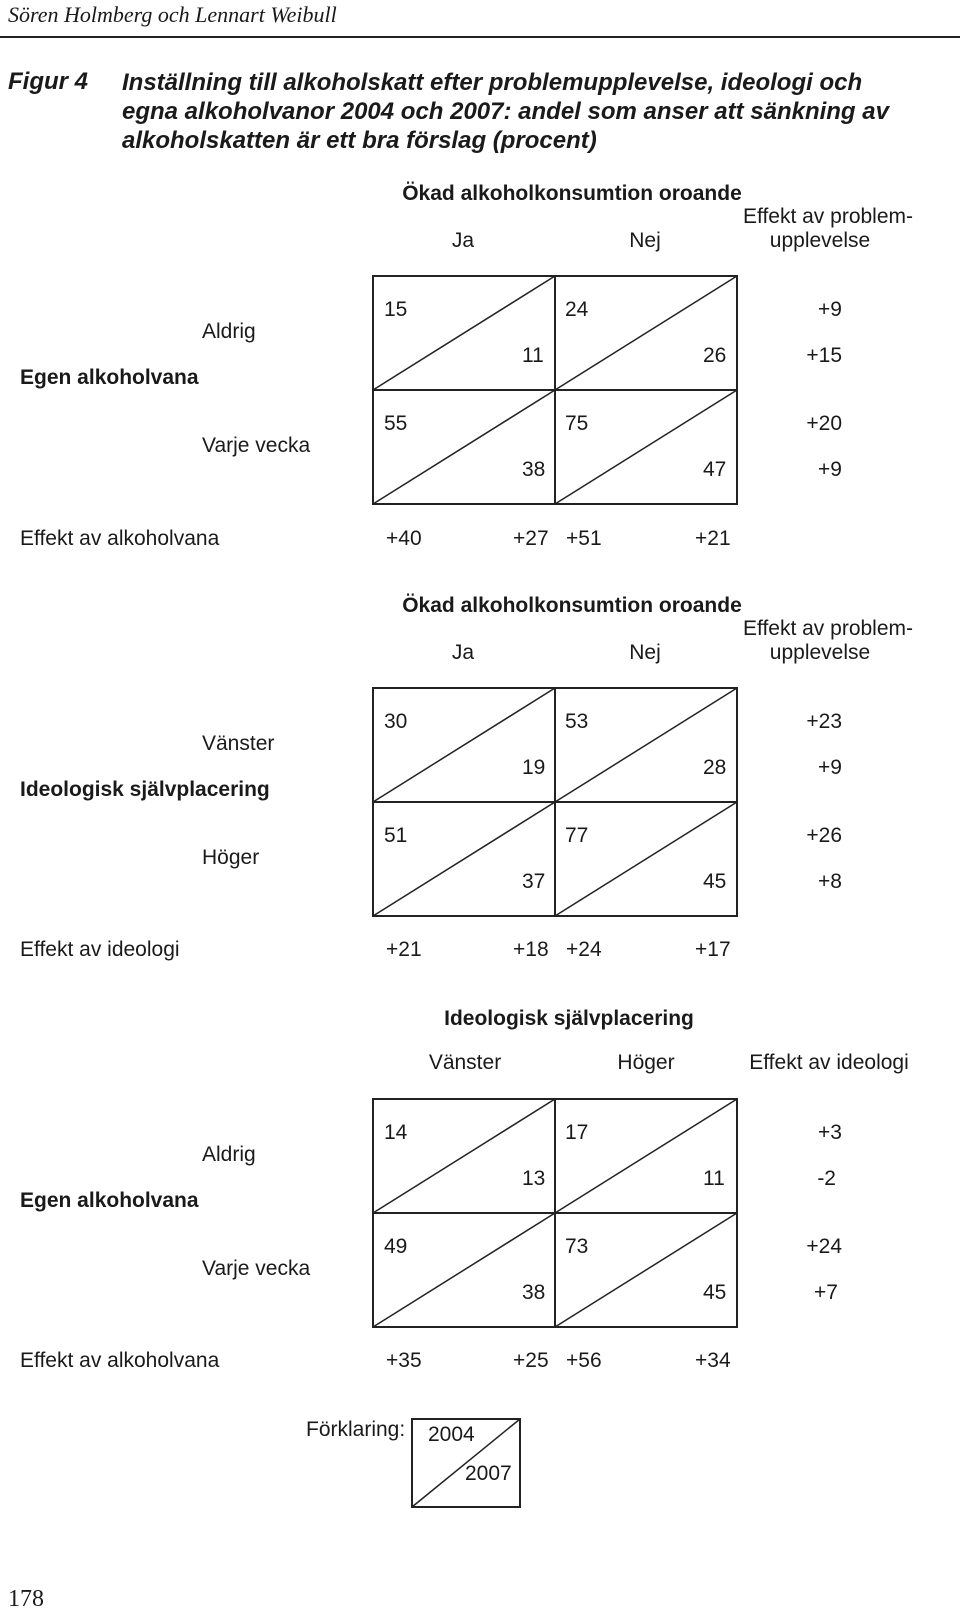 The width and height of the screenshot is (960, 1618). What do you see at coordinates (645, 240) in the screenshot?
I see `panel1-column-nej: Nej` at bounding box center [645, 240].